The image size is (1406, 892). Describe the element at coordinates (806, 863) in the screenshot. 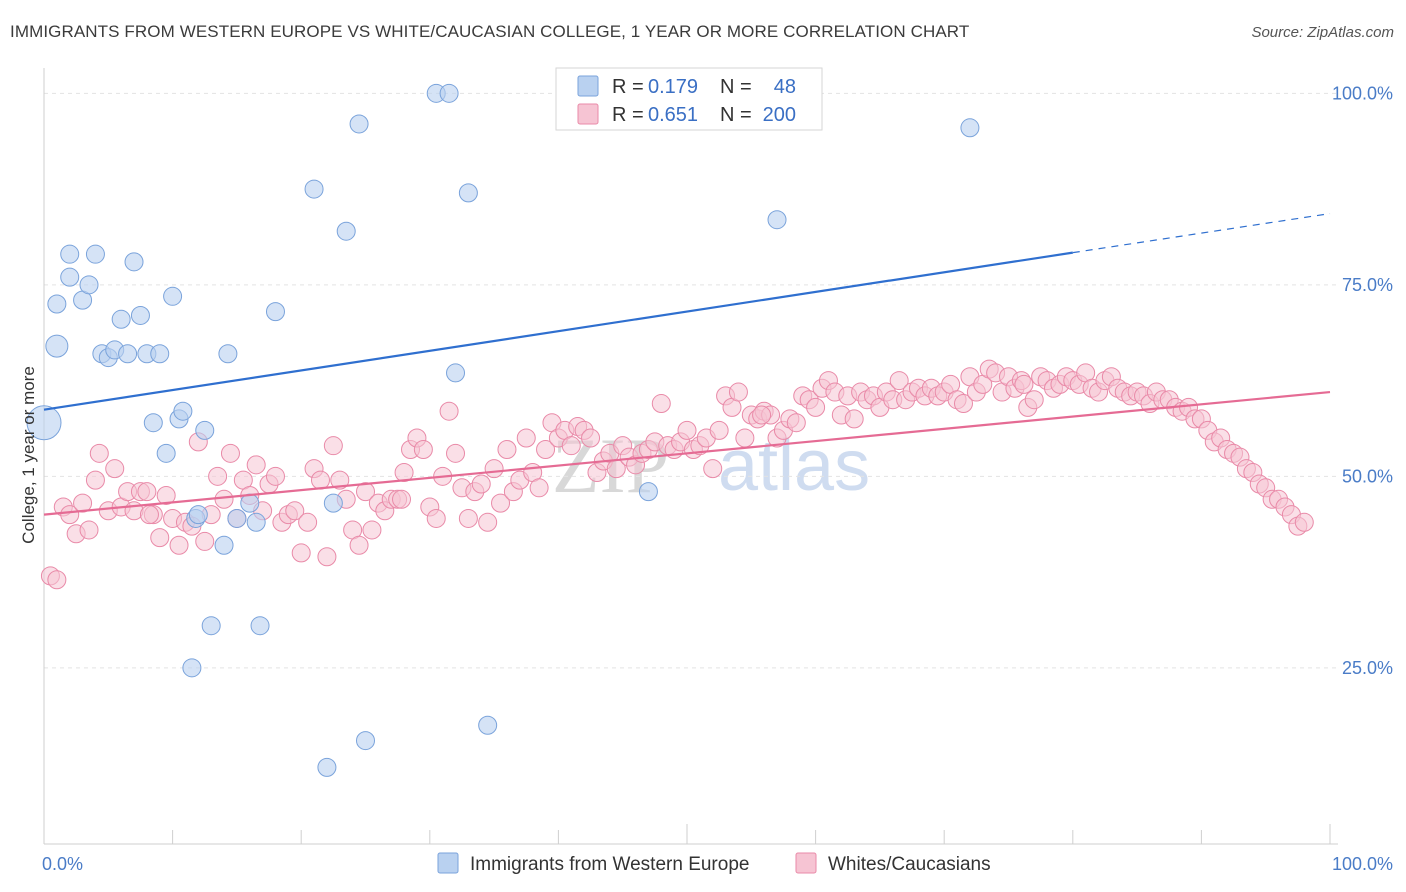

I see `bottom-legend-swatch-pink` at that location.